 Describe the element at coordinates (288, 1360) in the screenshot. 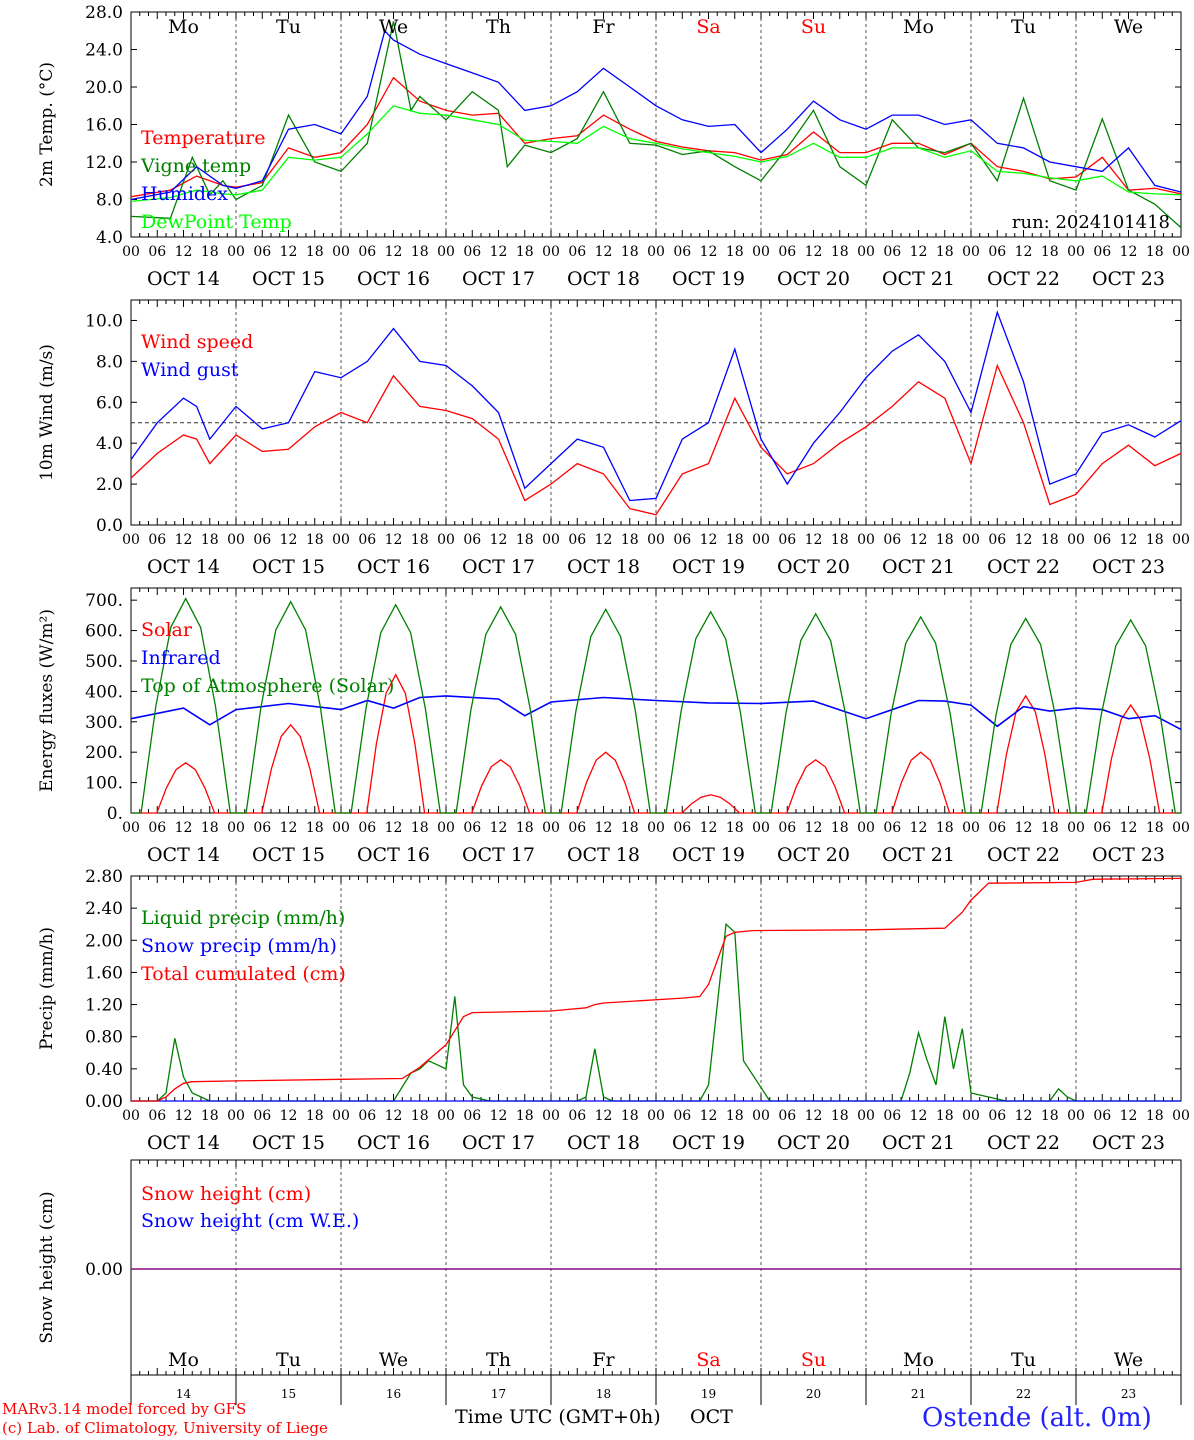

I see `day-abbrev-bottom: Tu` at that location.